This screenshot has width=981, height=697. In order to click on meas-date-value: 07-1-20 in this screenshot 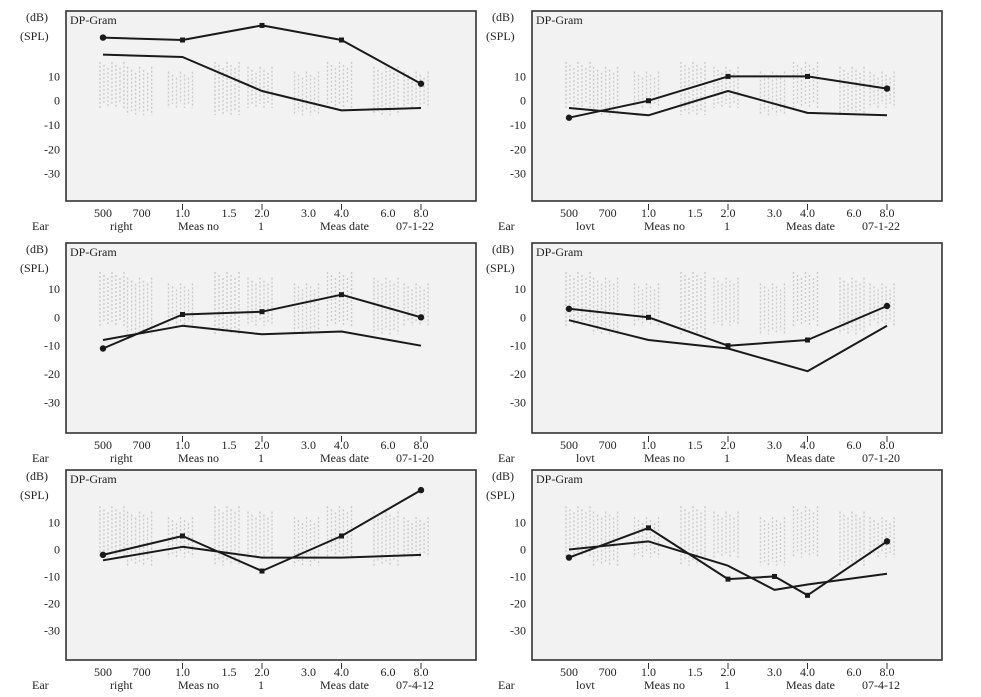, I will do `click(415, 458)`.